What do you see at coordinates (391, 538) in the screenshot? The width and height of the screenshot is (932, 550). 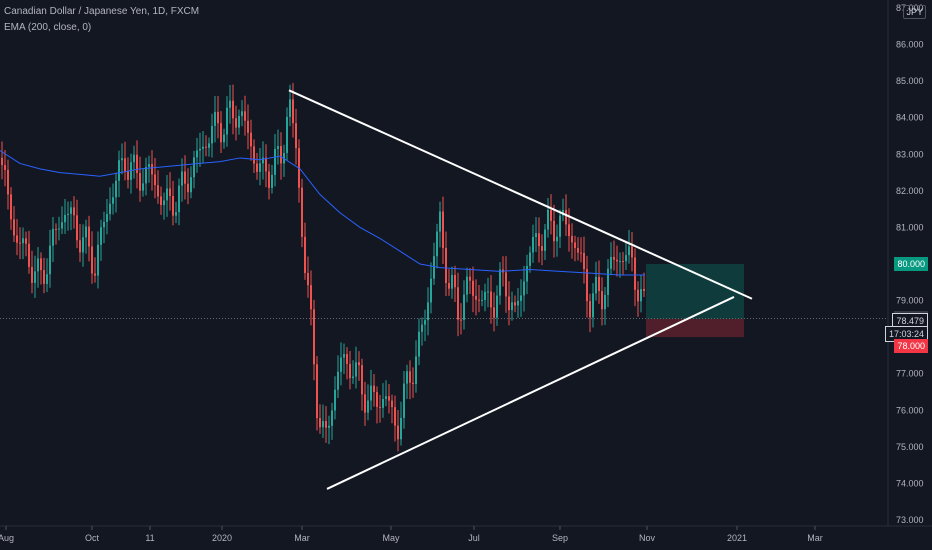 I see `x-tick-label: May` at bounding box center [391, 538].